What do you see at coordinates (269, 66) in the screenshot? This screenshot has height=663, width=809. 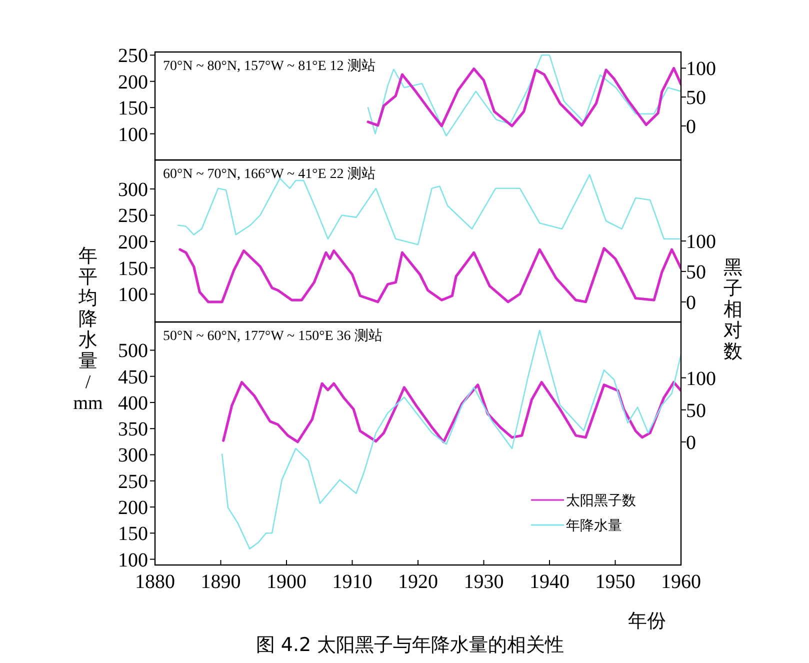 I see `annotation: 70°N ~ 80°N, 157°W ~ 81°E 12 测站` at bounding box center [269, 66].